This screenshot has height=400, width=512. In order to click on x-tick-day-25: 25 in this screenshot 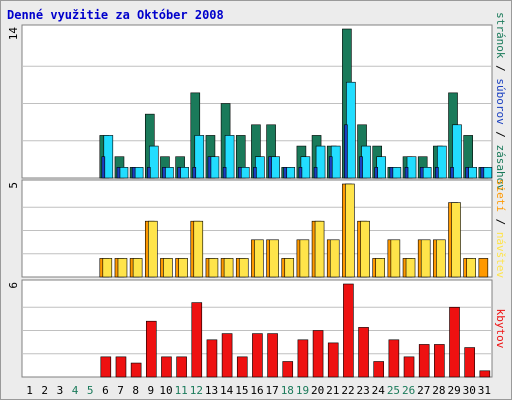, I will do `click(393, 390)`.